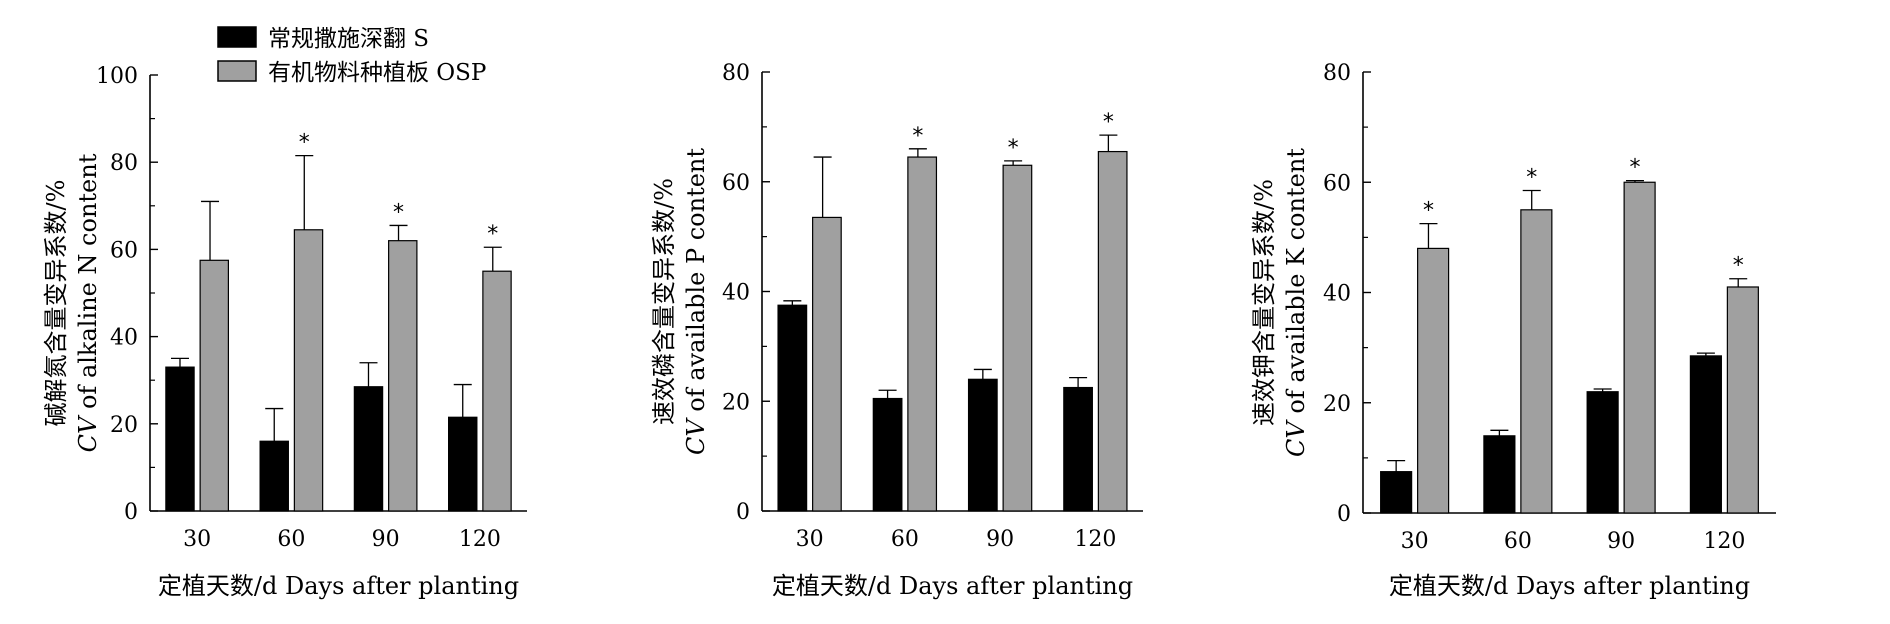 Image resolution: width=1890 pixels, height=624 pixels. What do you see at coordinates (664, 301) in the screenshot?
I see `y-axis-label-cn: 速效磷含量变异系数/%` at bounding box center [664, 301].